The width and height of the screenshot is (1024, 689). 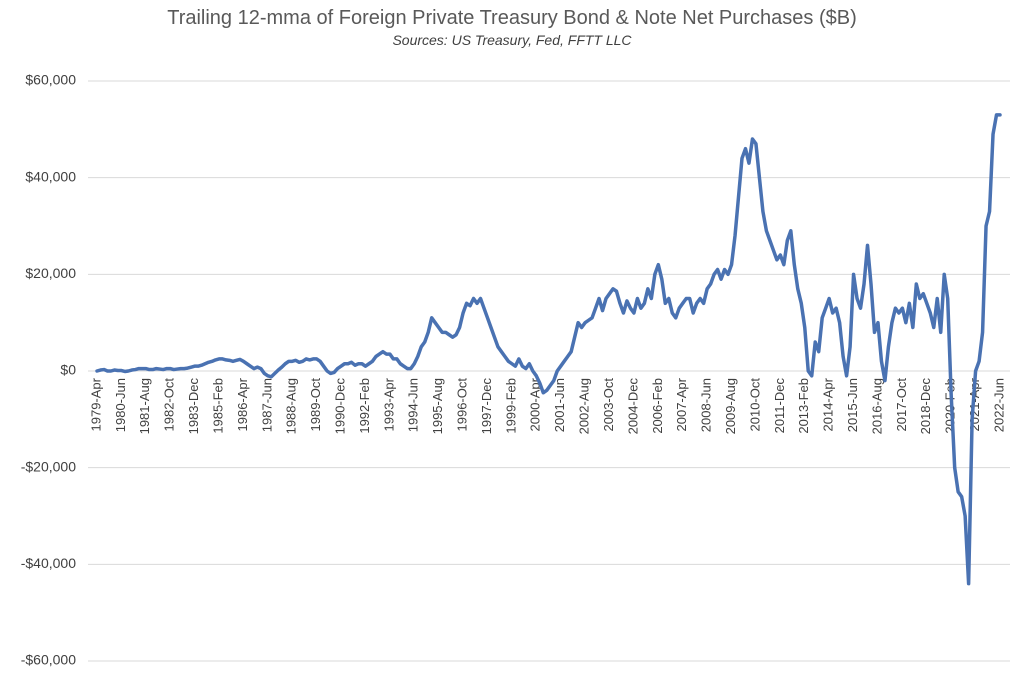 I want to click on y-tick-label: $0, so click(x=68, y=370).